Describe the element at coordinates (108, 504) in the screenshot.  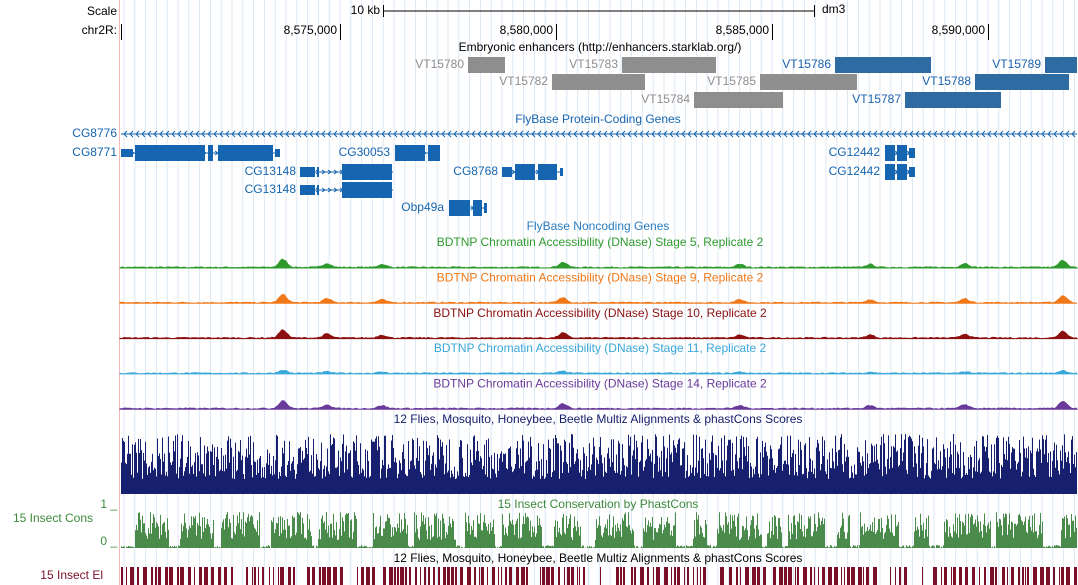
I see `axis-label: 1 _` at that location.